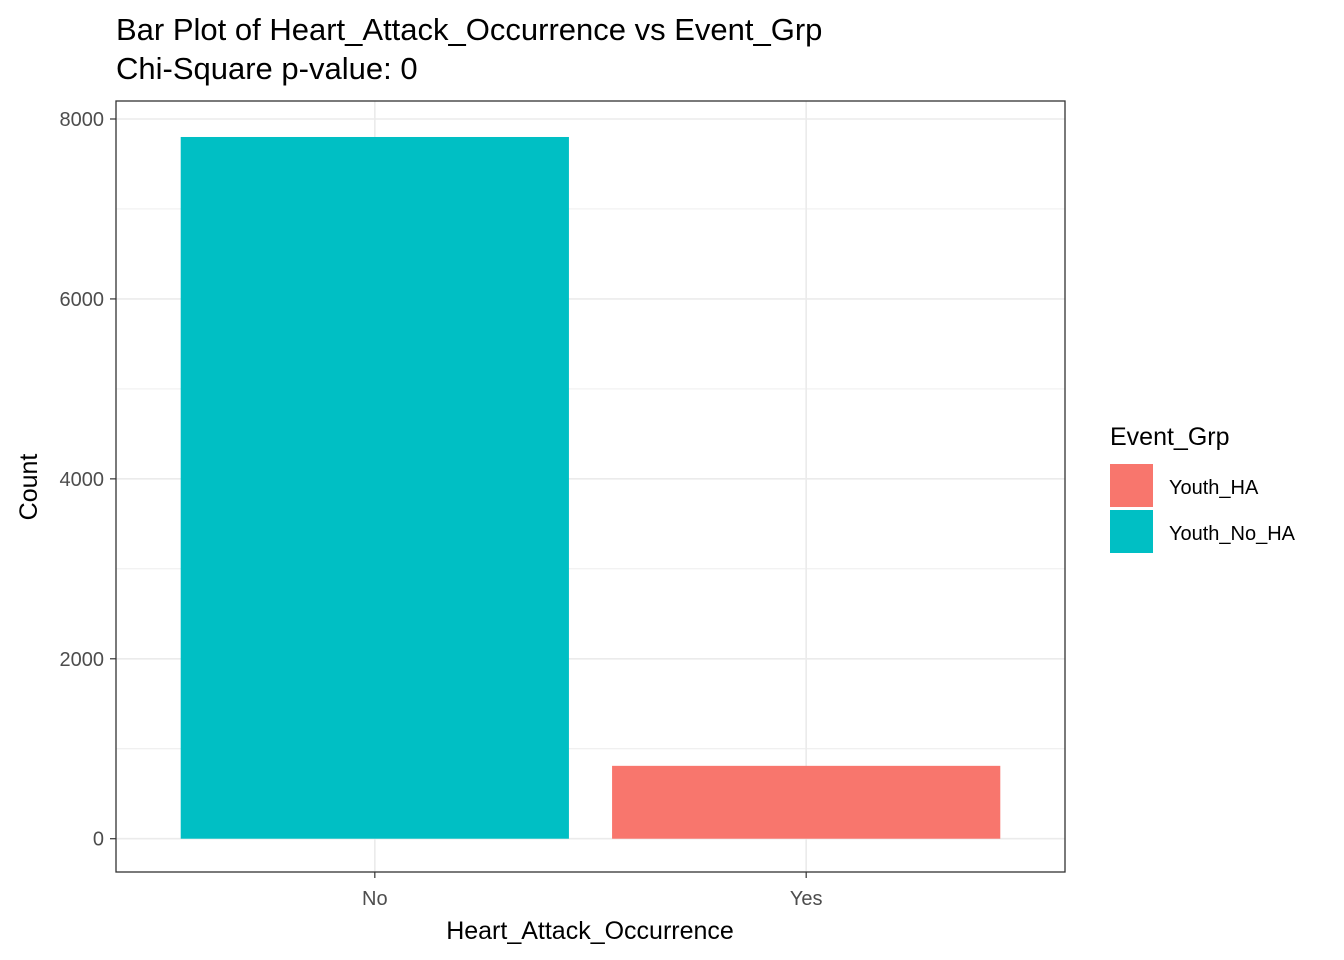  Describe the element at coordinates (267, 68) in the screenshot. I see `chart-subtitle: Chi-Square p-value: 0` at that location.